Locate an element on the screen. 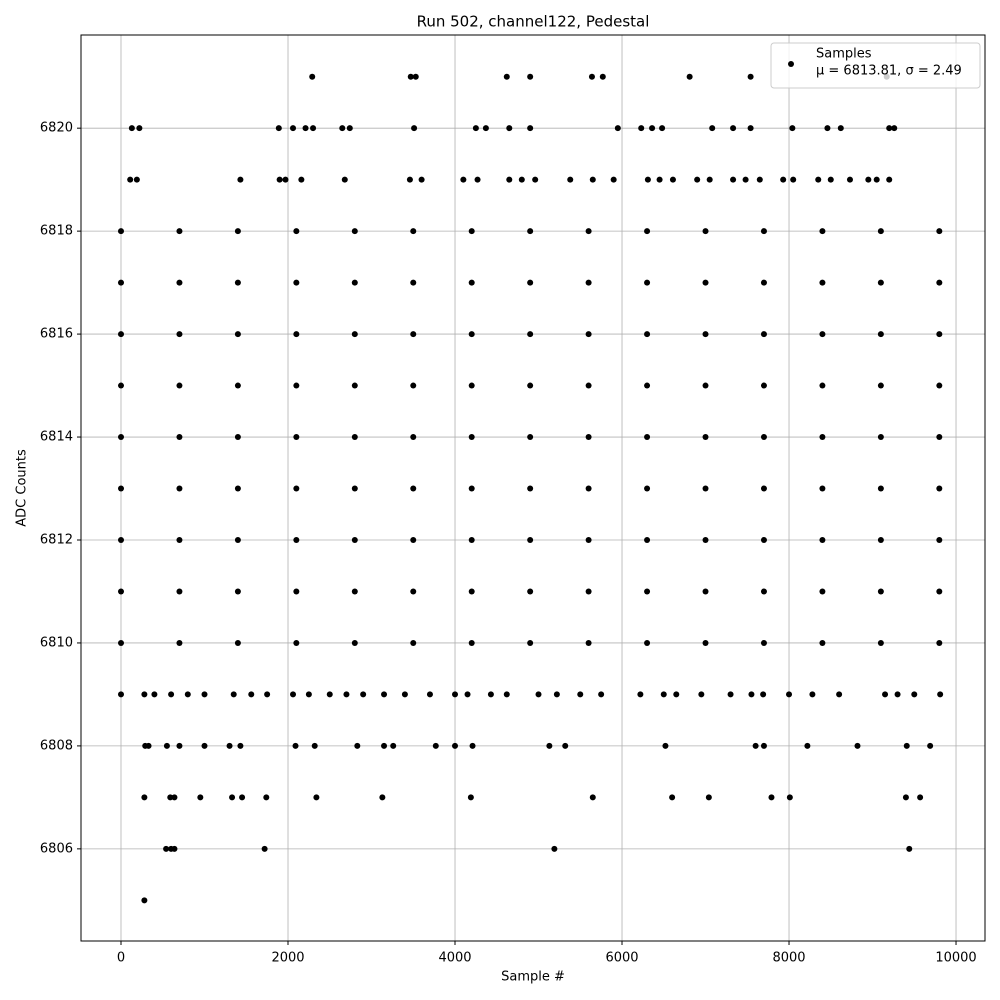  y-axis-label: ADC Counts is located at coordinates (22, 488).